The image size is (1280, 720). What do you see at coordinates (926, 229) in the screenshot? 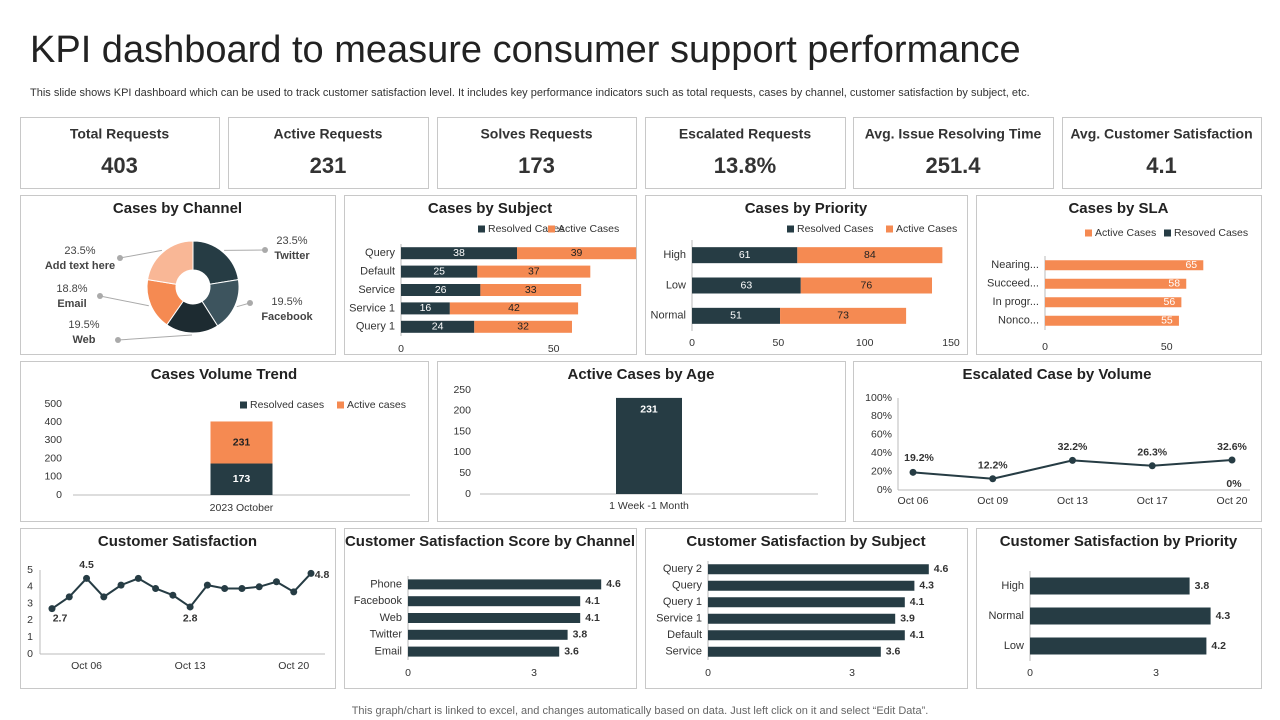
I see `legend-label: Active Cases` at bounding box center [926, 229].